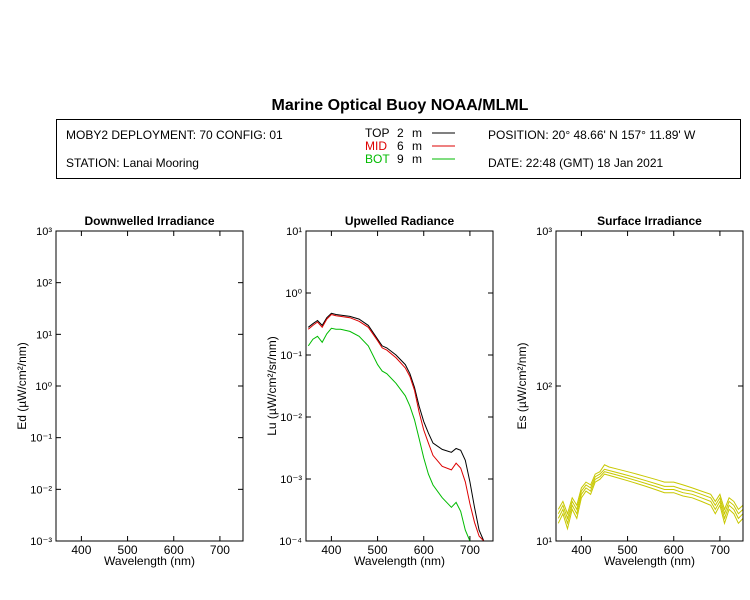  Describe the element at coordinates (417, 146) in the screenshot. I see `legend-mid-unit: m` at that location.